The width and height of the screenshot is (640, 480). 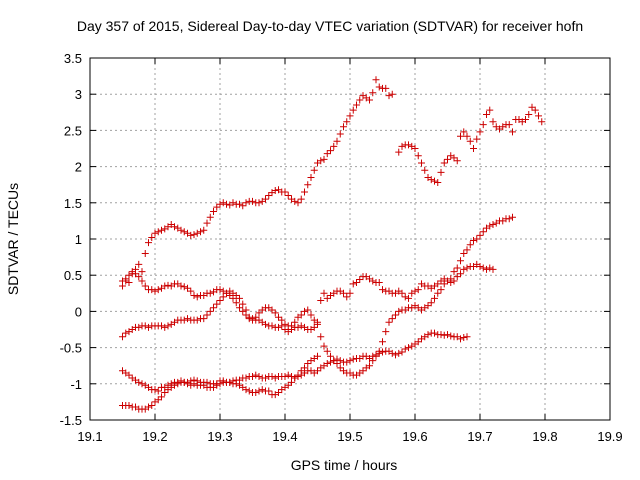 I want to click on y-tick-label: 0, so click(x=78, y=311).